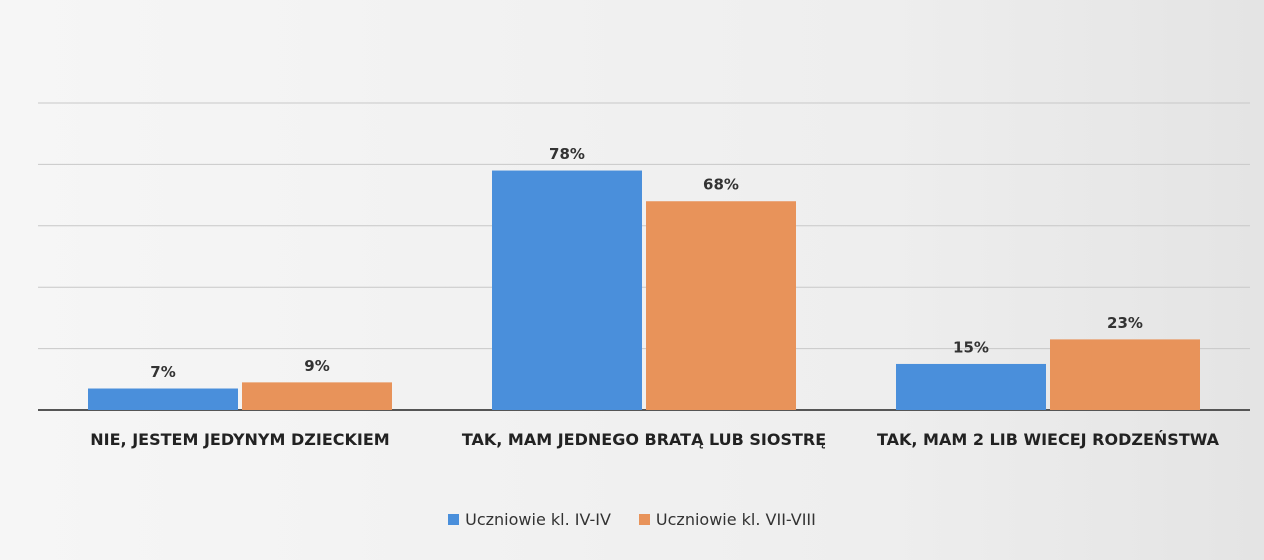 Image resolution: width=1264 pixels, height=560 pixels. I want to click on data-label: 23%, so click(1125, 323).